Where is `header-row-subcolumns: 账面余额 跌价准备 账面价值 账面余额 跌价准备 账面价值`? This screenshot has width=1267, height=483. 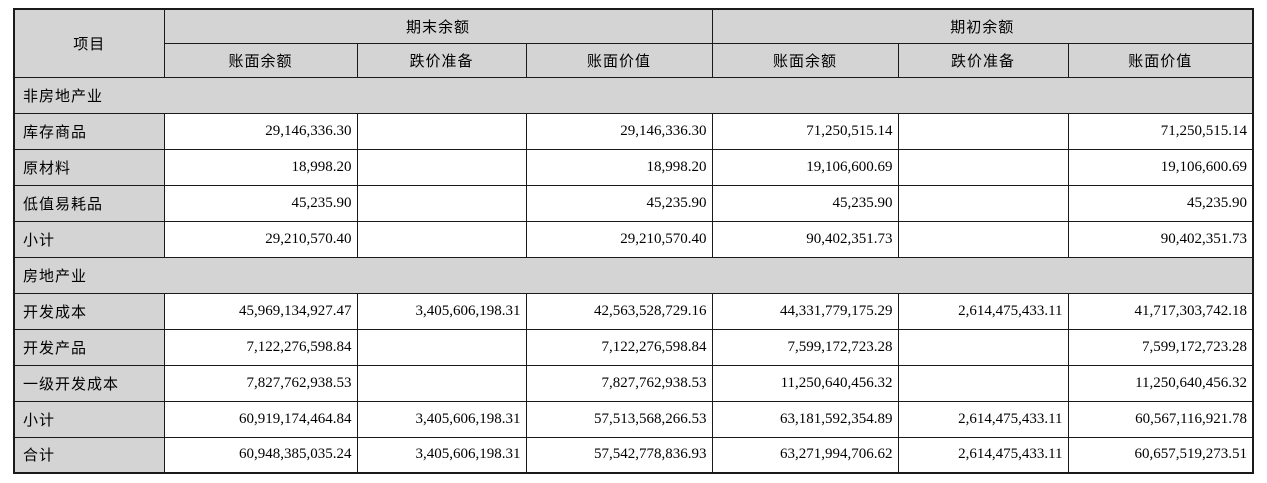 header-row-subcolumns: 账面余额 跌价准备 账面价值 账面余额 跌价准备 账面价值 is located at coordinates (634, 60).